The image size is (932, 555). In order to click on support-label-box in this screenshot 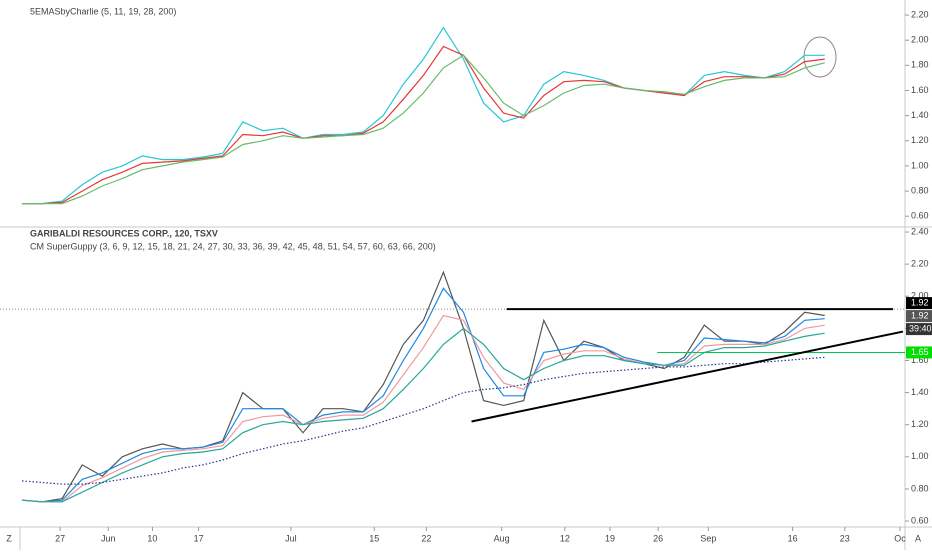, I will do `click(919, 352)`.